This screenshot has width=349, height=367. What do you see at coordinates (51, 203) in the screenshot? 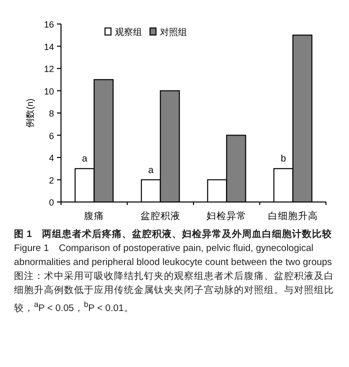
I see `y-tick-label: 0` at bounding box center [51, 203].